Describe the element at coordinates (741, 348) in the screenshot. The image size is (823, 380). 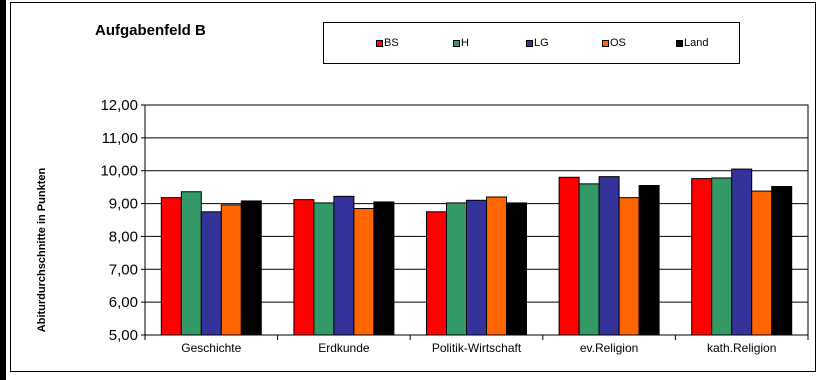
I see `x-tick-label: kath.Religion` at that location.